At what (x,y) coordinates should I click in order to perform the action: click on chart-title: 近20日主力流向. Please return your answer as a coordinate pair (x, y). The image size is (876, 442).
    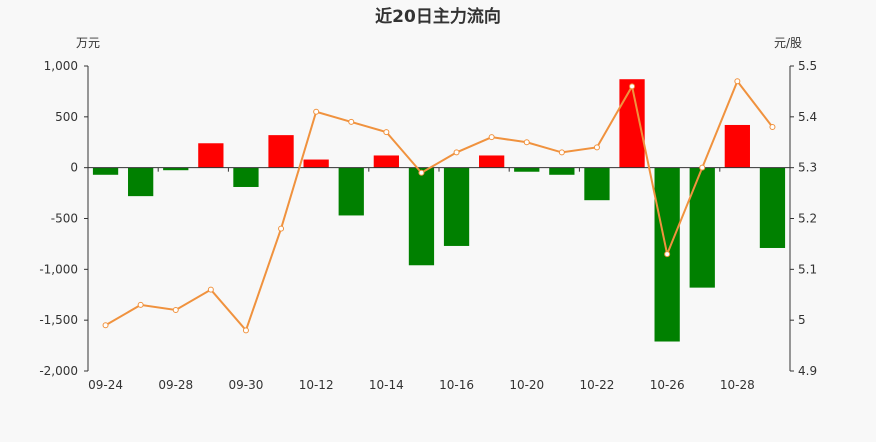
    Looking at the image, I should click on (438, 16).